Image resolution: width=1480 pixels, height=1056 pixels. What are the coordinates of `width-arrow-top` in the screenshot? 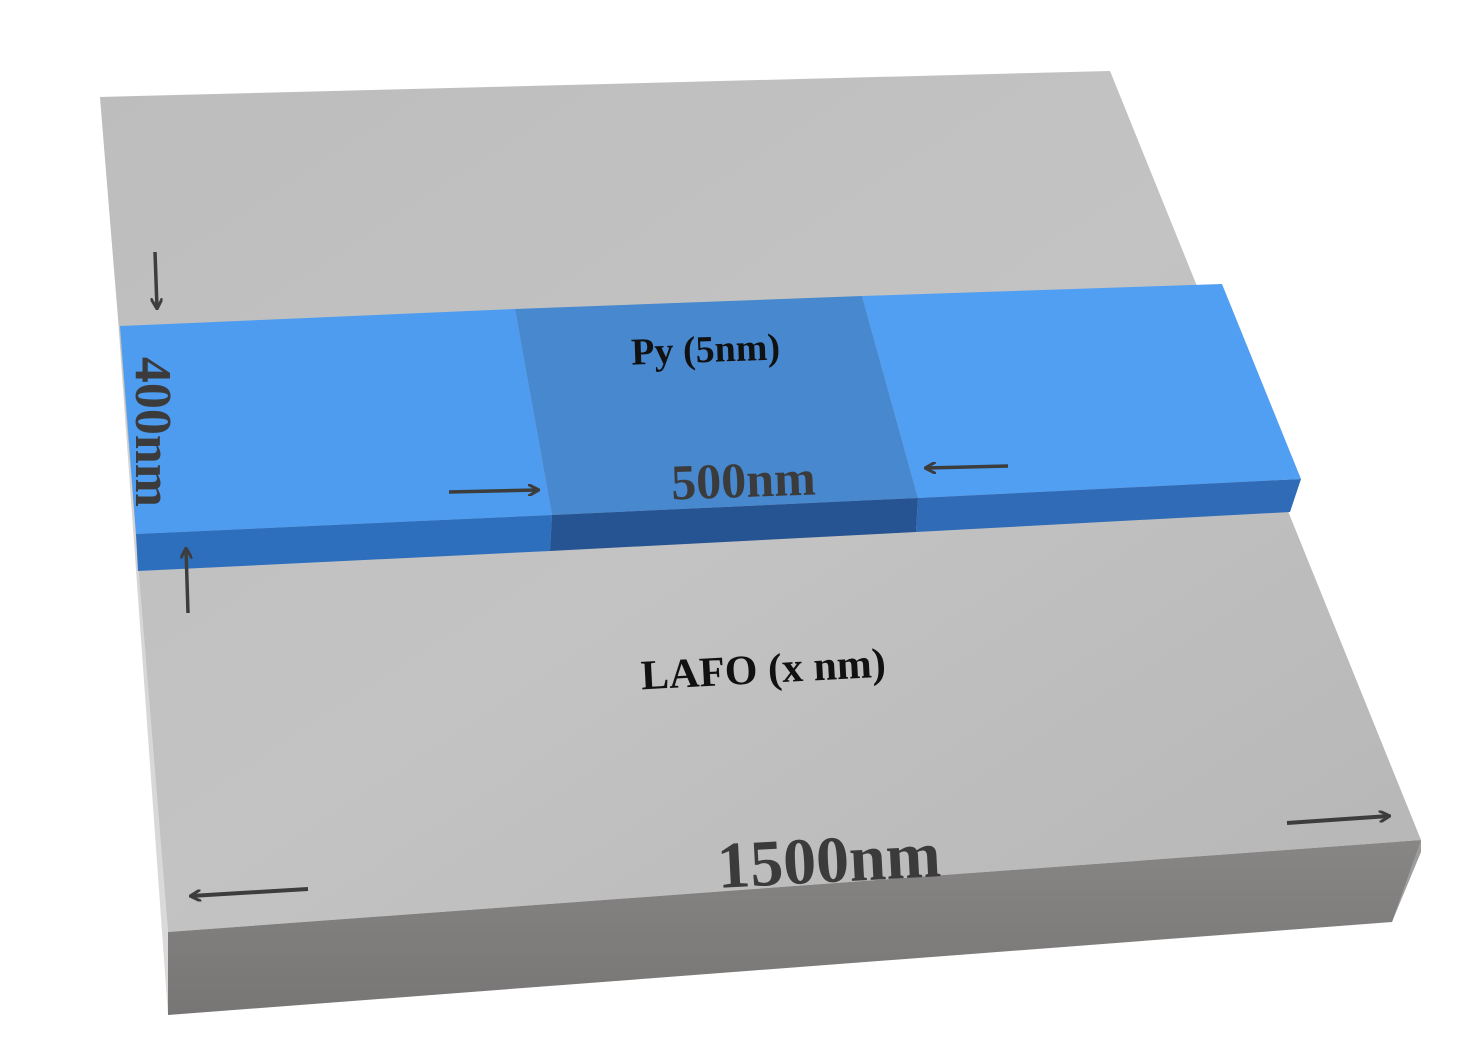 It's located at (156, 279).